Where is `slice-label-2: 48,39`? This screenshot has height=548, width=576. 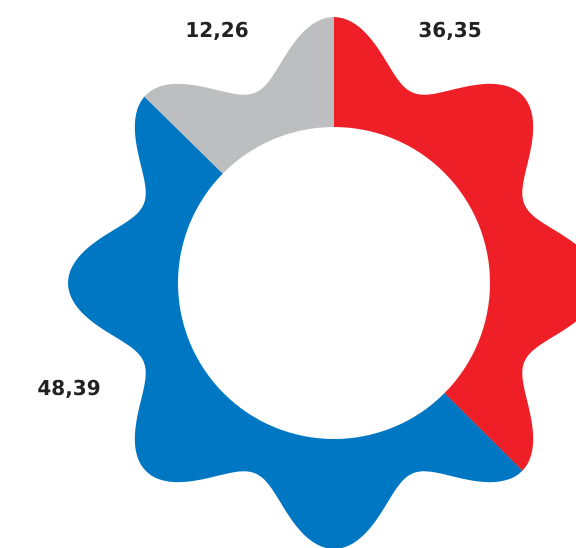
slice-label-2: 48,39 is located at coordinates (68, 388).